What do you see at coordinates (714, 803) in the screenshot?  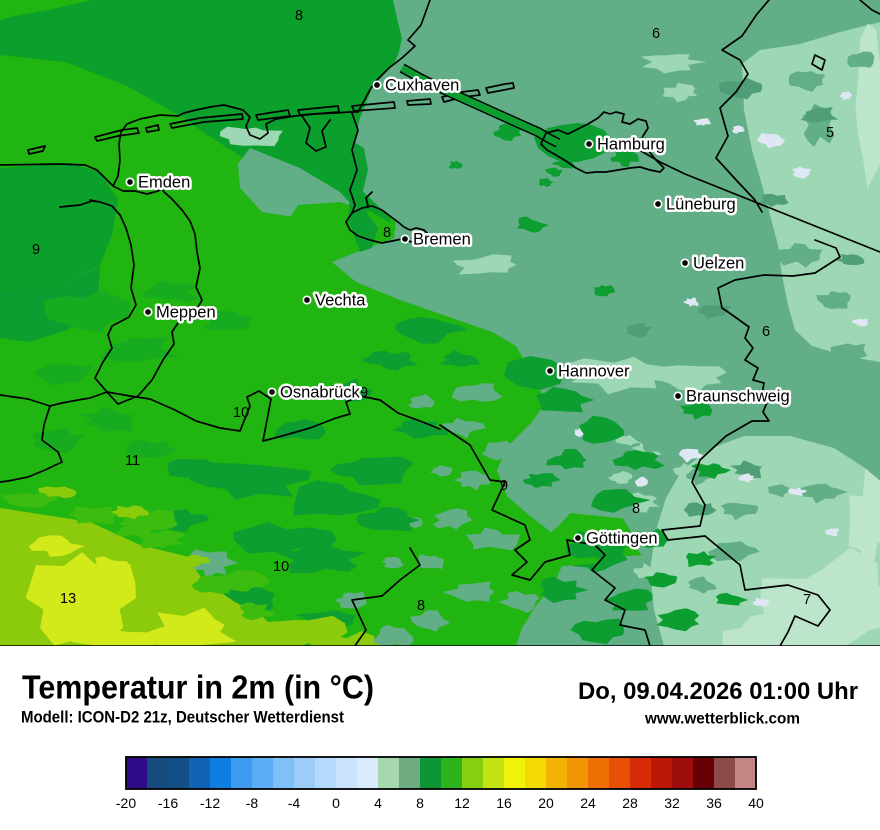 I see `svg-text: 36` at bounding box center [714, 803].